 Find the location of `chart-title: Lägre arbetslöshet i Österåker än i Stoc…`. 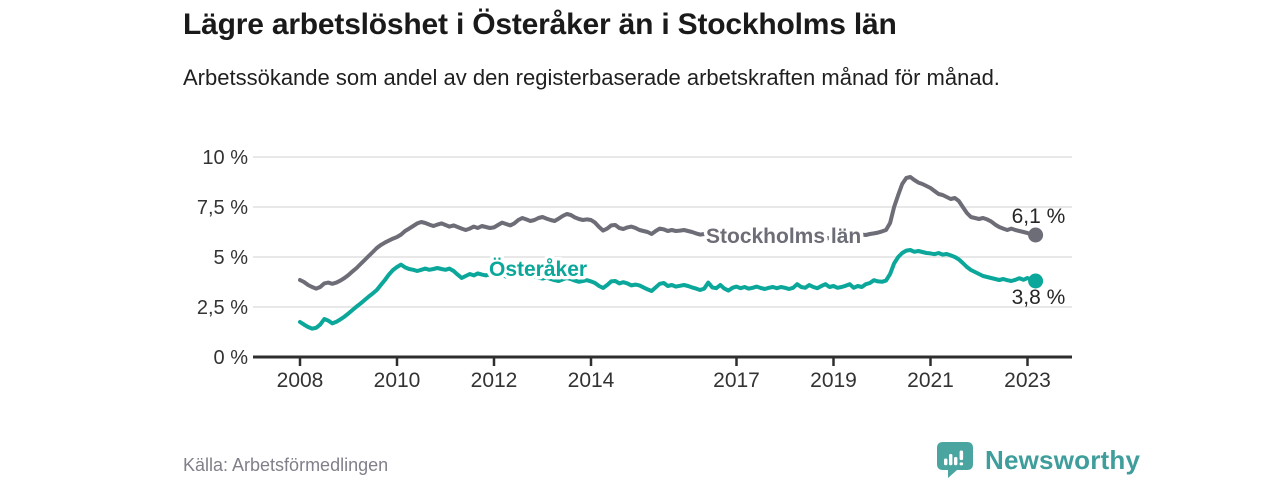

chart-title: Lägre arbetslöshet i Österåker än i Stoc… is located at coordinates (540, 24).